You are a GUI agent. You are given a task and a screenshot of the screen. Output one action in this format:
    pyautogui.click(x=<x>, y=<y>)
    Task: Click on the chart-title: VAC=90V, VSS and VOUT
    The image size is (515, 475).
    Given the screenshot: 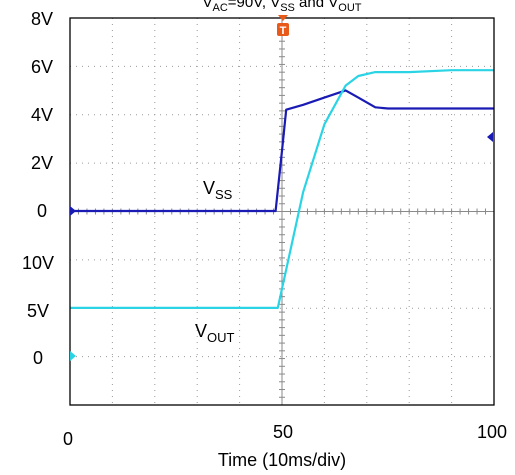 What is the action you would take?
    pyautogui.click(x=281, y=7)
    